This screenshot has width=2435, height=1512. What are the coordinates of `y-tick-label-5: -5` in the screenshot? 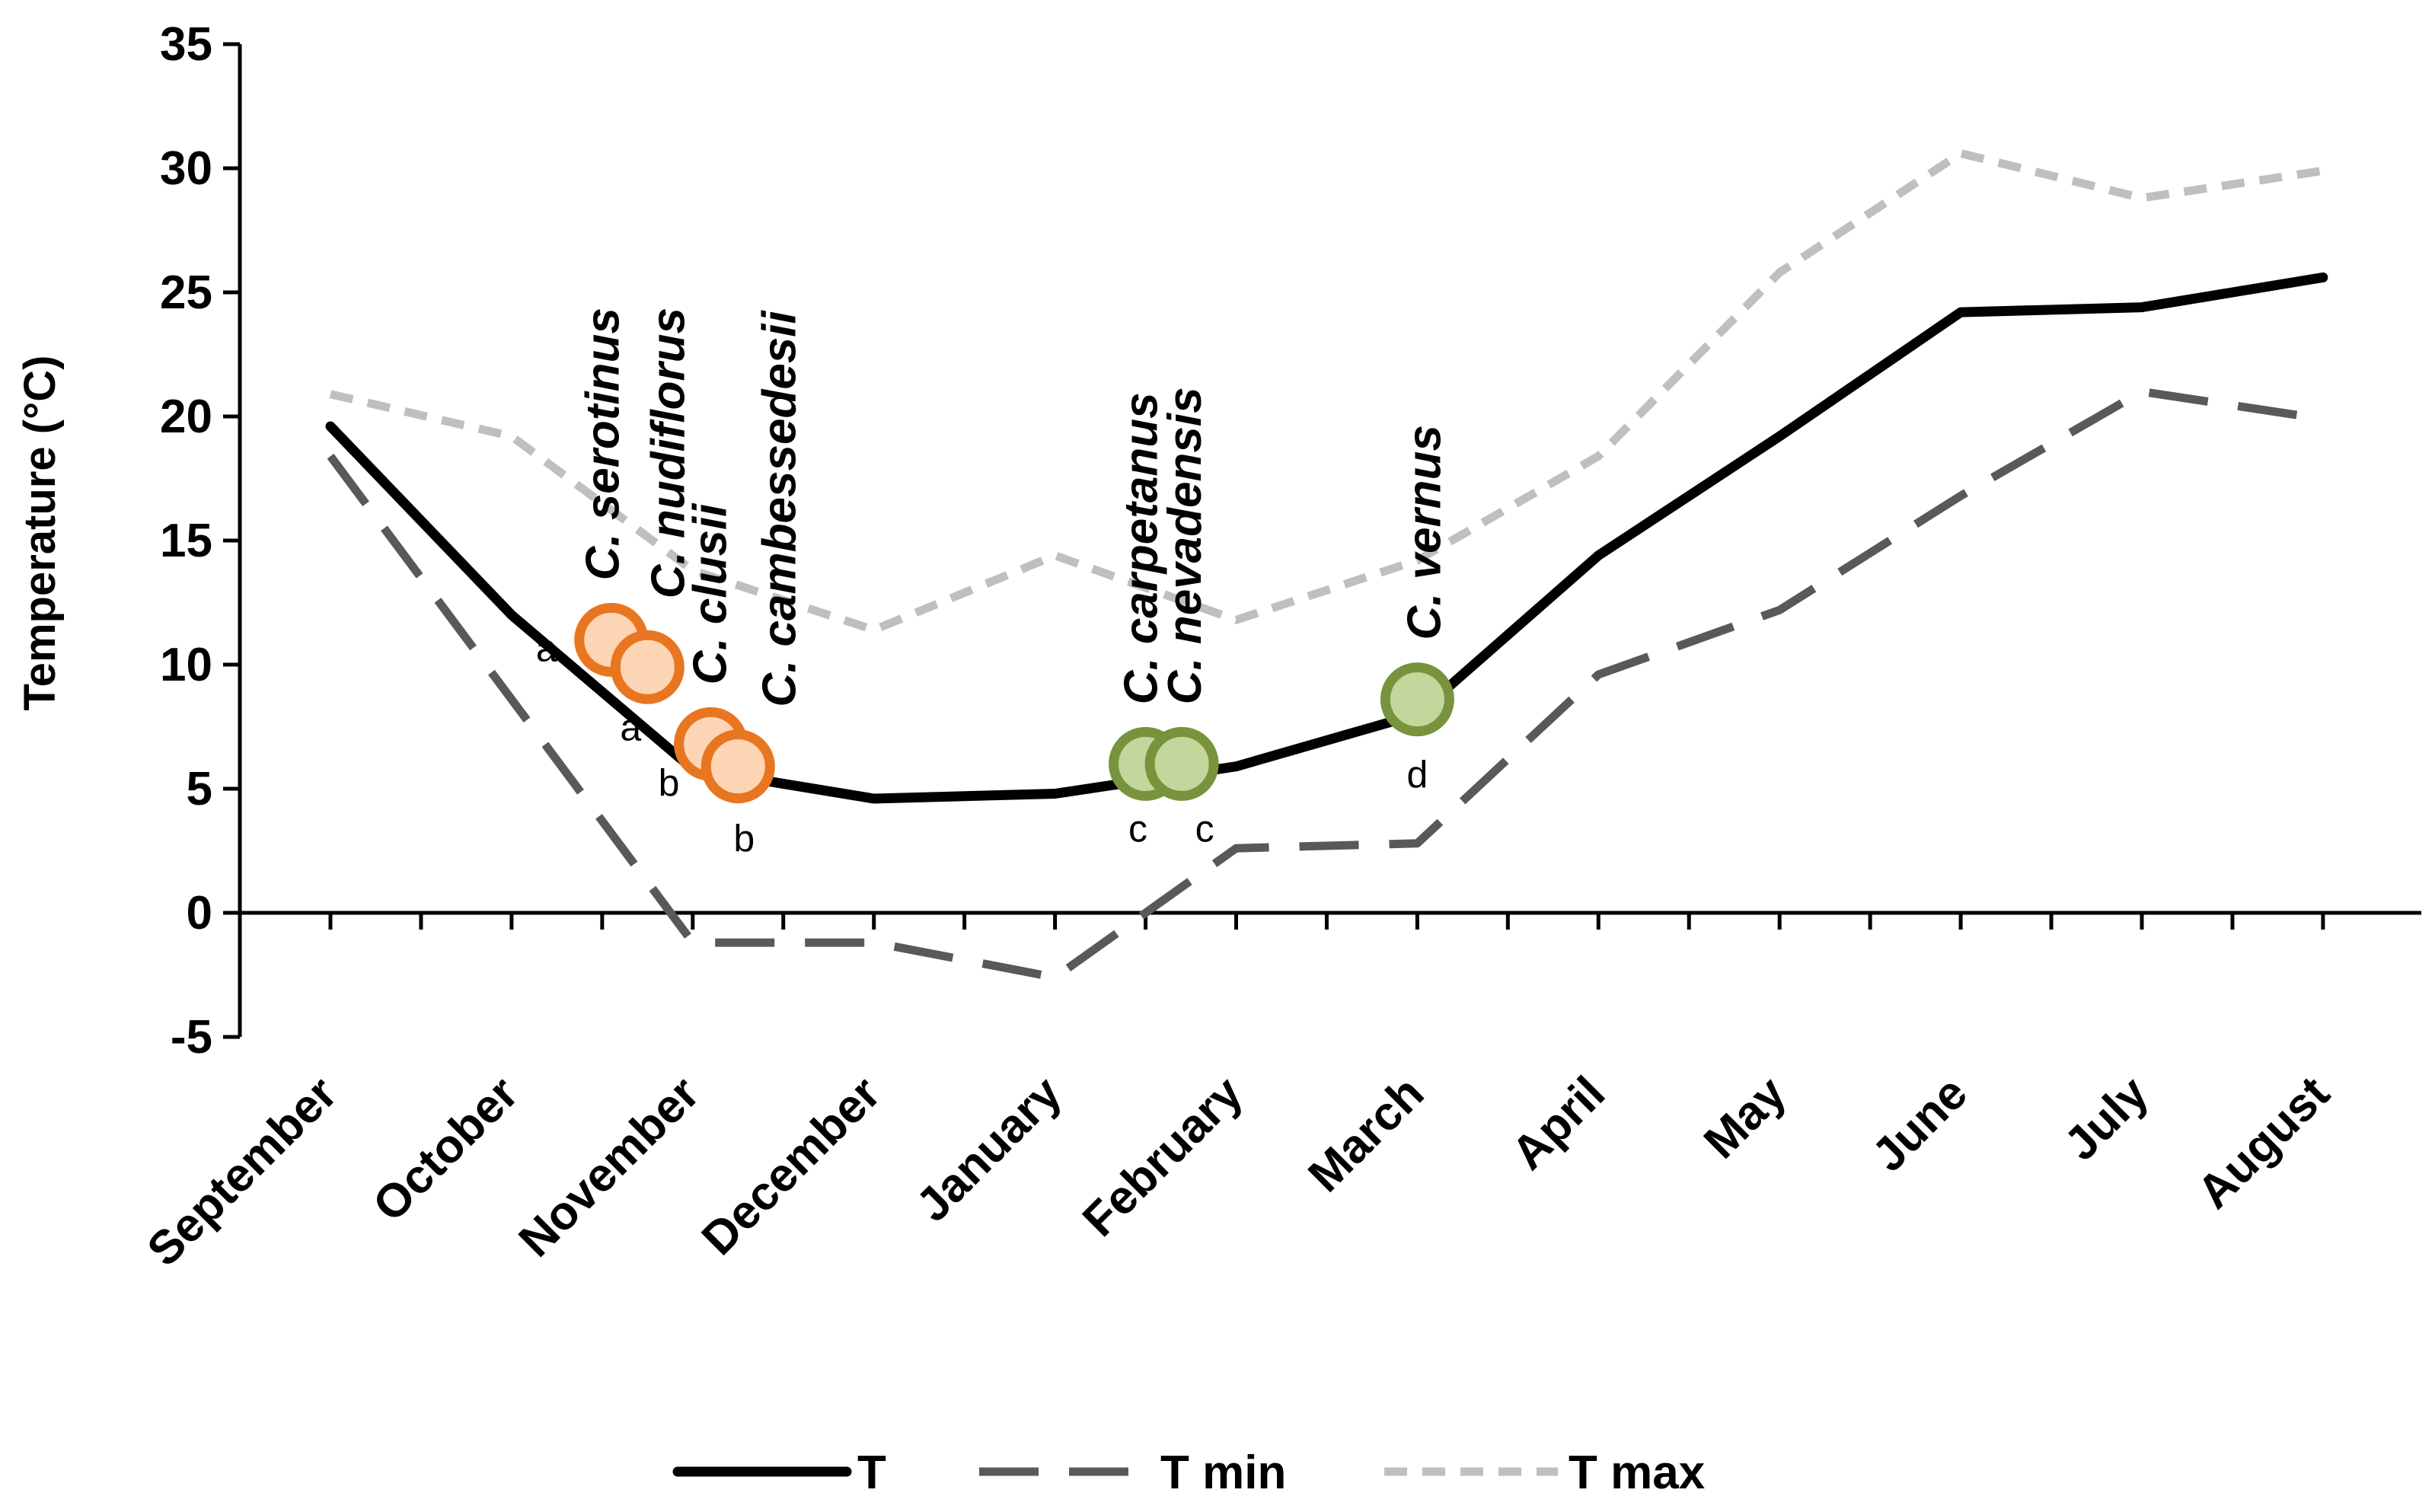 It's located at (191, 1037).